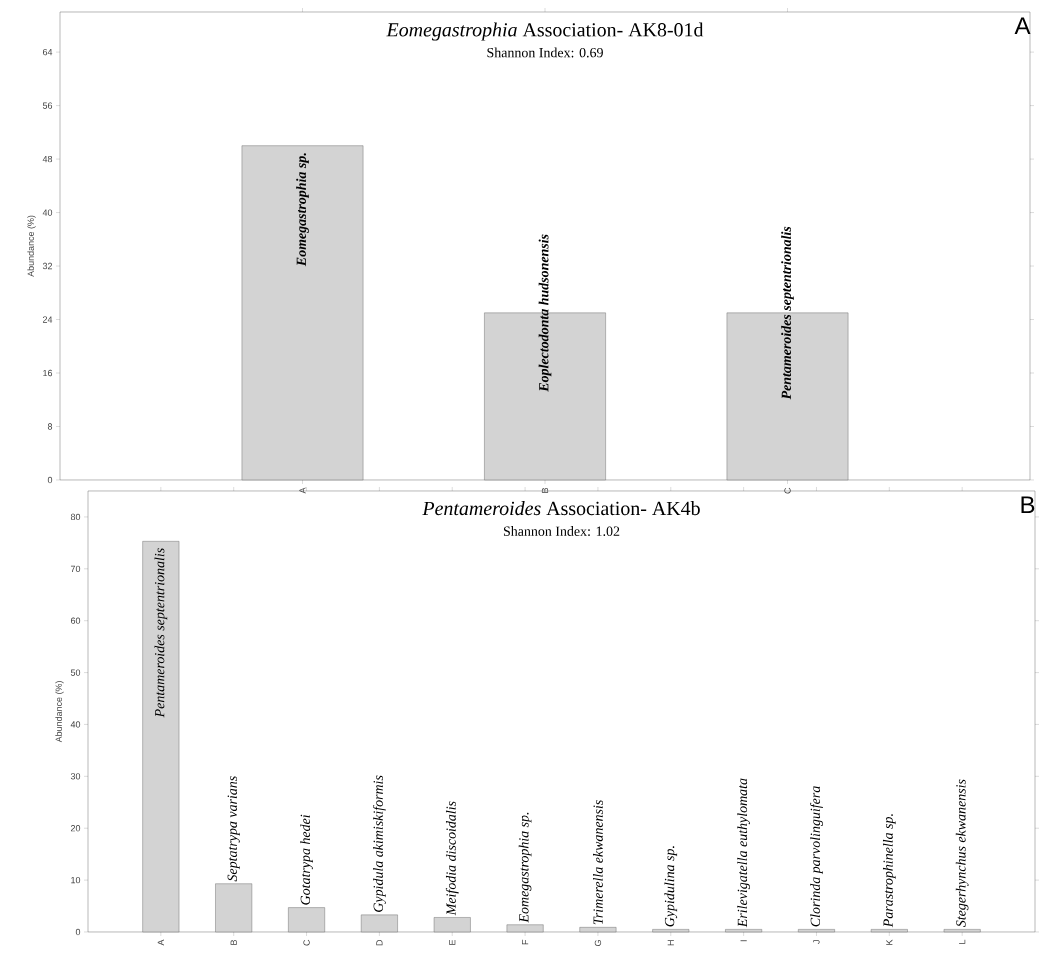 The image size is (1042, 955). What do you see at coordinates (47, 319) in the screenshot?
I see `y-tick-label: 24` at bounding box center [47, 319].